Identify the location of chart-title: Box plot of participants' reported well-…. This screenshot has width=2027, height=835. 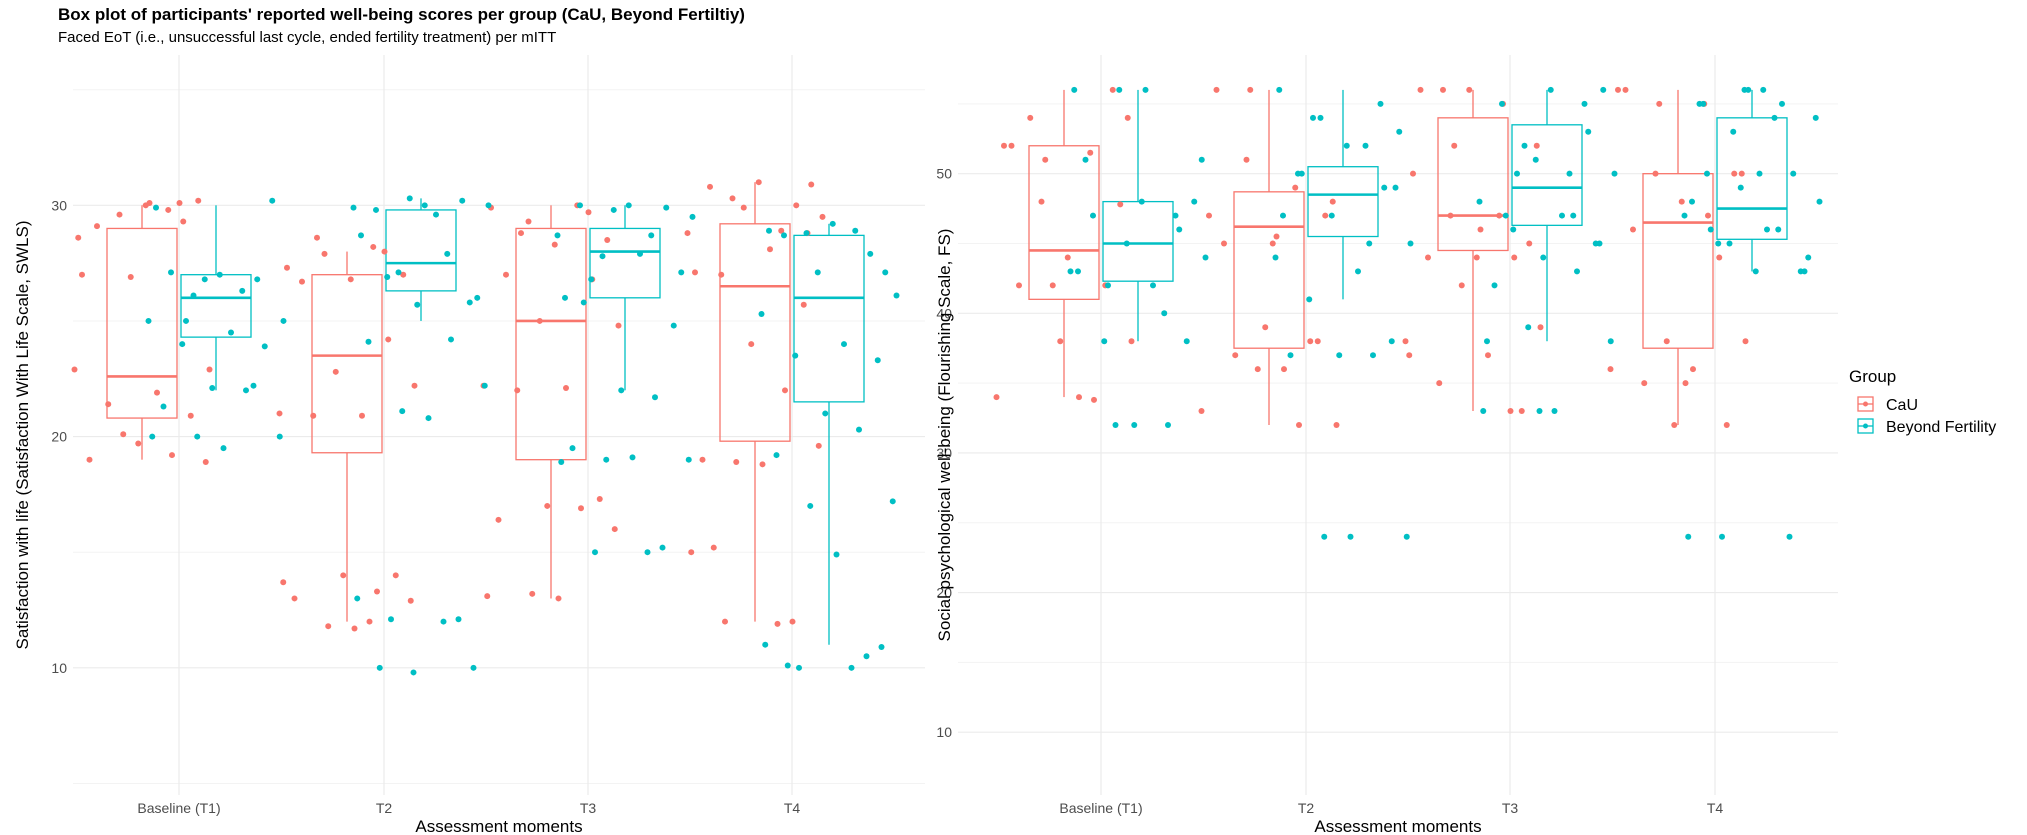
(401, 14).